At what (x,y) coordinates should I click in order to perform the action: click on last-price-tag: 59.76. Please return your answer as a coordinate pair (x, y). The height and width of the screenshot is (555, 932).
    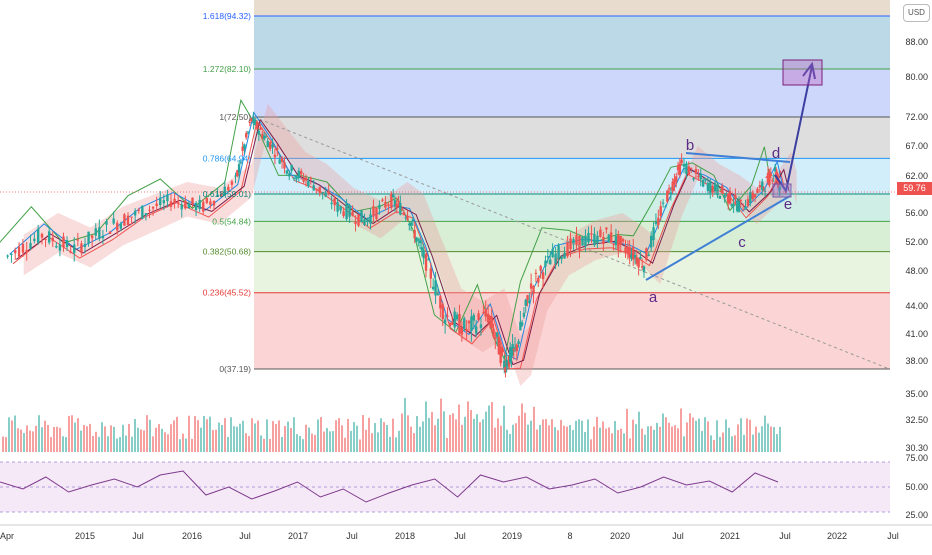
    Looking at the image, I should click on (914, 188).